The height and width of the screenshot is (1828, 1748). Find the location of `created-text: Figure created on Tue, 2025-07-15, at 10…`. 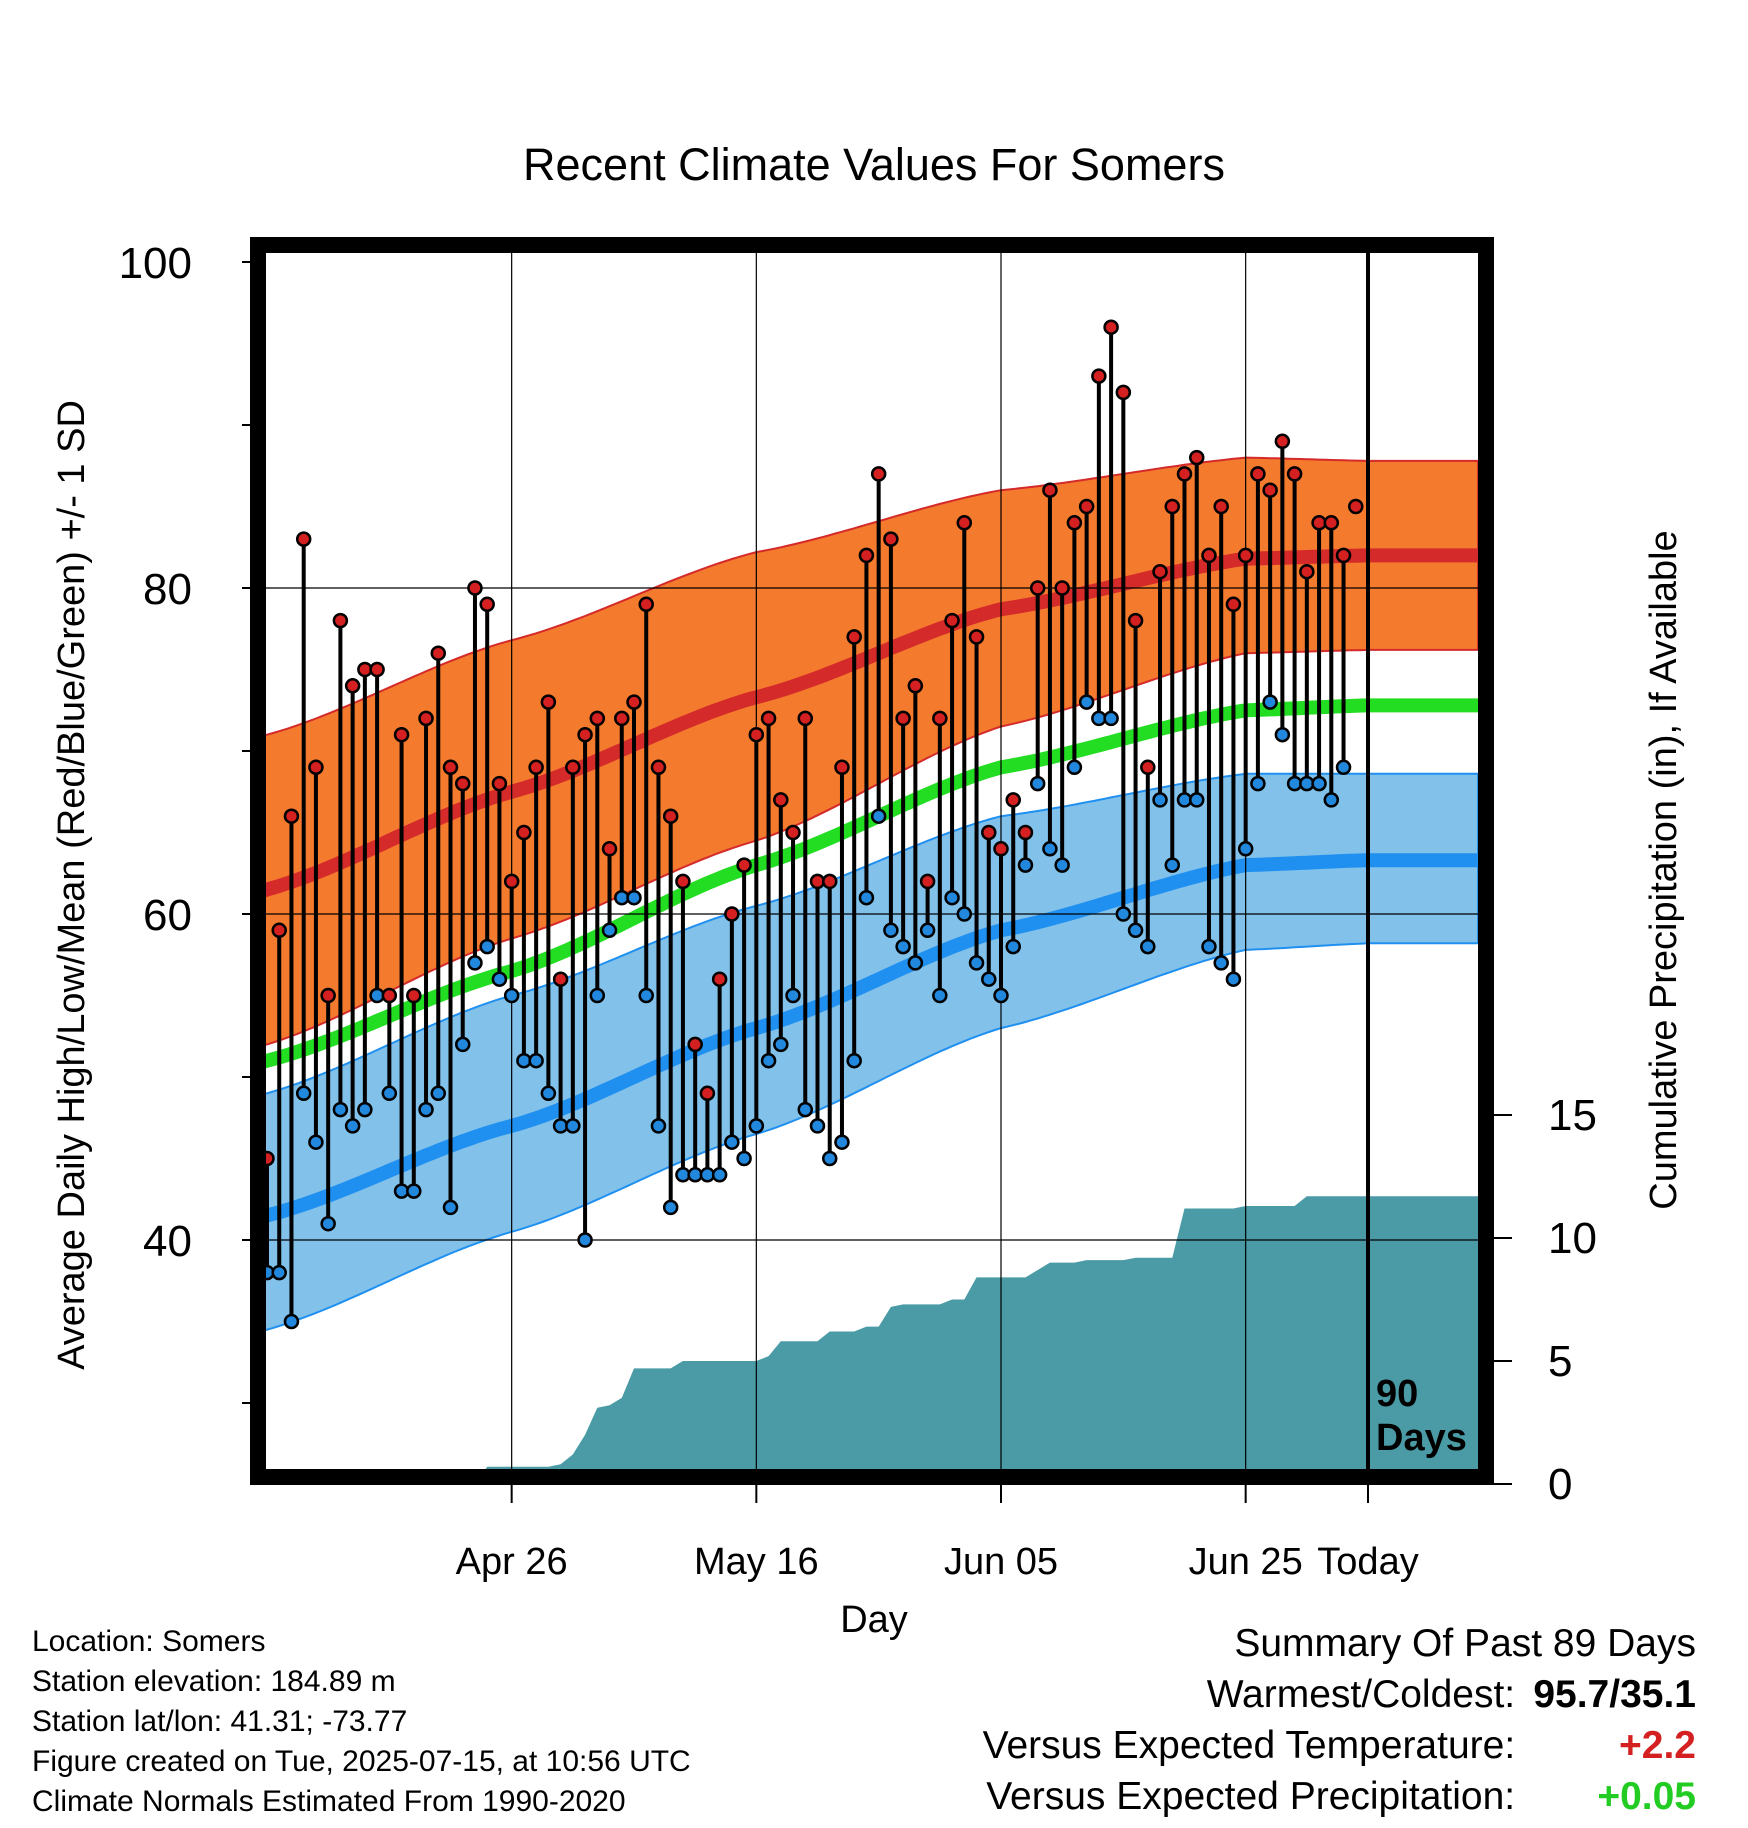

created-text: Figure created on Tue, 2025-07-15, at 10… is located at coordinates (361, 1761).